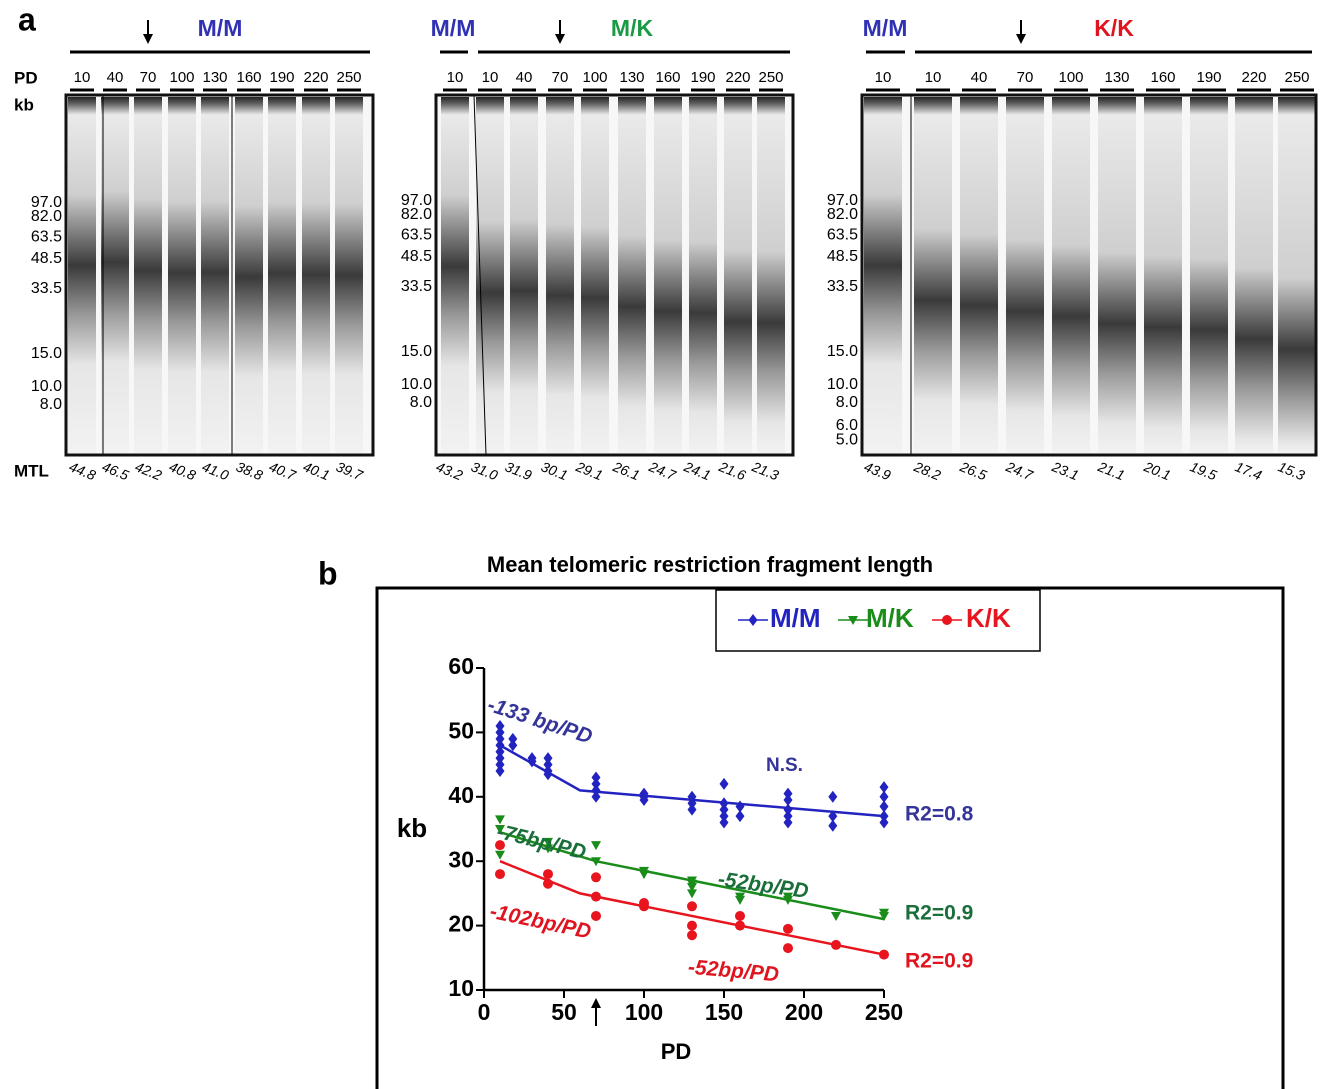 This screenshot has width=1327, height=1089. I want to click on legend-label: M/M, so click(795, 618).